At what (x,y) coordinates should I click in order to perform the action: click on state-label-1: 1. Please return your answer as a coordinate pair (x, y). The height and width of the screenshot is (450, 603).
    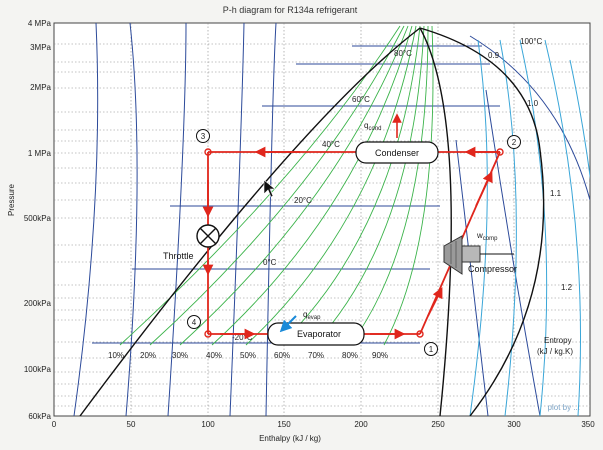
    Looking at the image, I should click on (431, 349).